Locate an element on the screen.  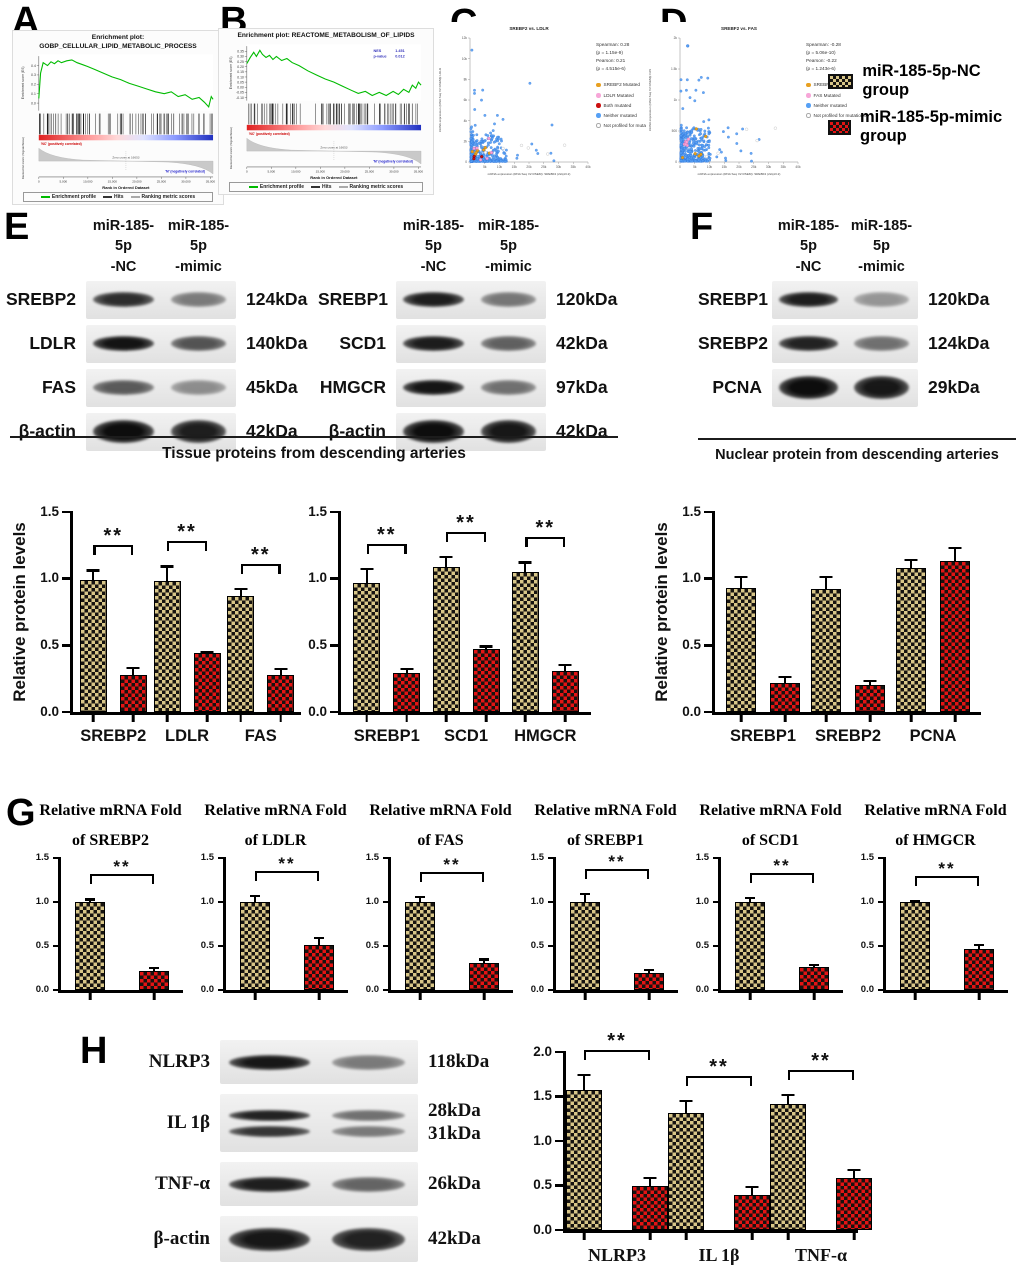
svg-text: 0.35 is located at coordinates (240, 51).